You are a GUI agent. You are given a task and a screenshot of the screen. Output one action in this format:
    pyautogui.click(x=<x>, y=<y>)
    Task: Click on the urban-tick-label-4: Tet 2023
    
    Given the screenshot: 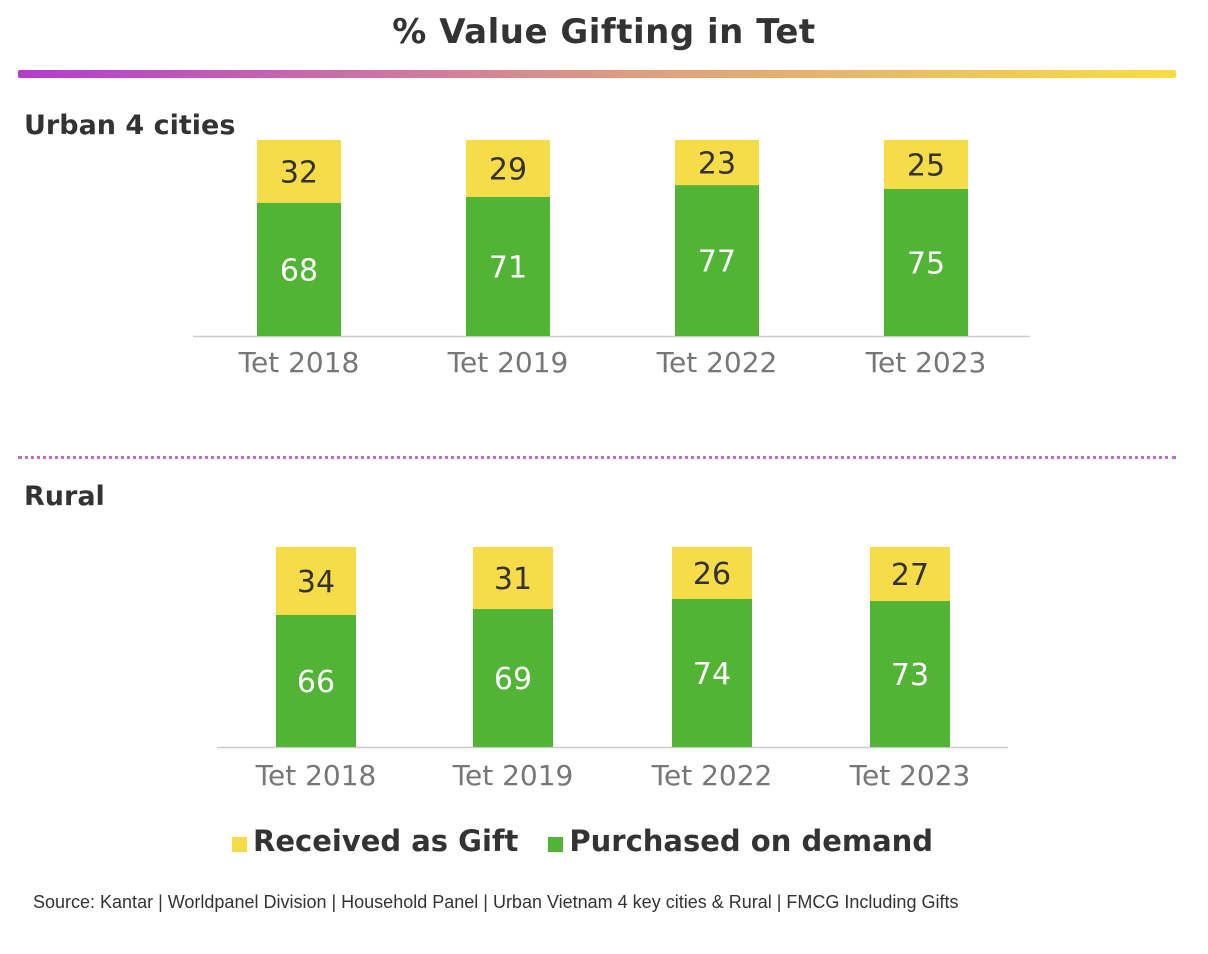 What is the action you would take?
    pyautogui.click(x=926, y=362)
    